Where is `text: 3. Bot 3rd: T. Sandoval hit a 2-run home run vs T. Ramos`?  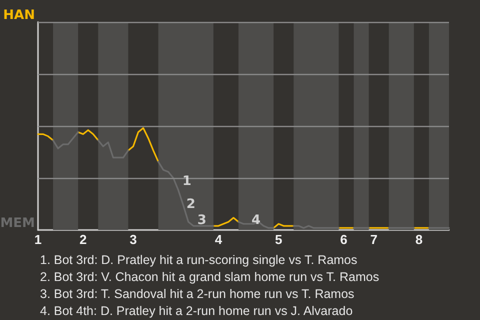 text: 3. Bot 3rd: T. Sandoval hit a 2-run home run vs T. Ramos is located at coordinates (198, 294).